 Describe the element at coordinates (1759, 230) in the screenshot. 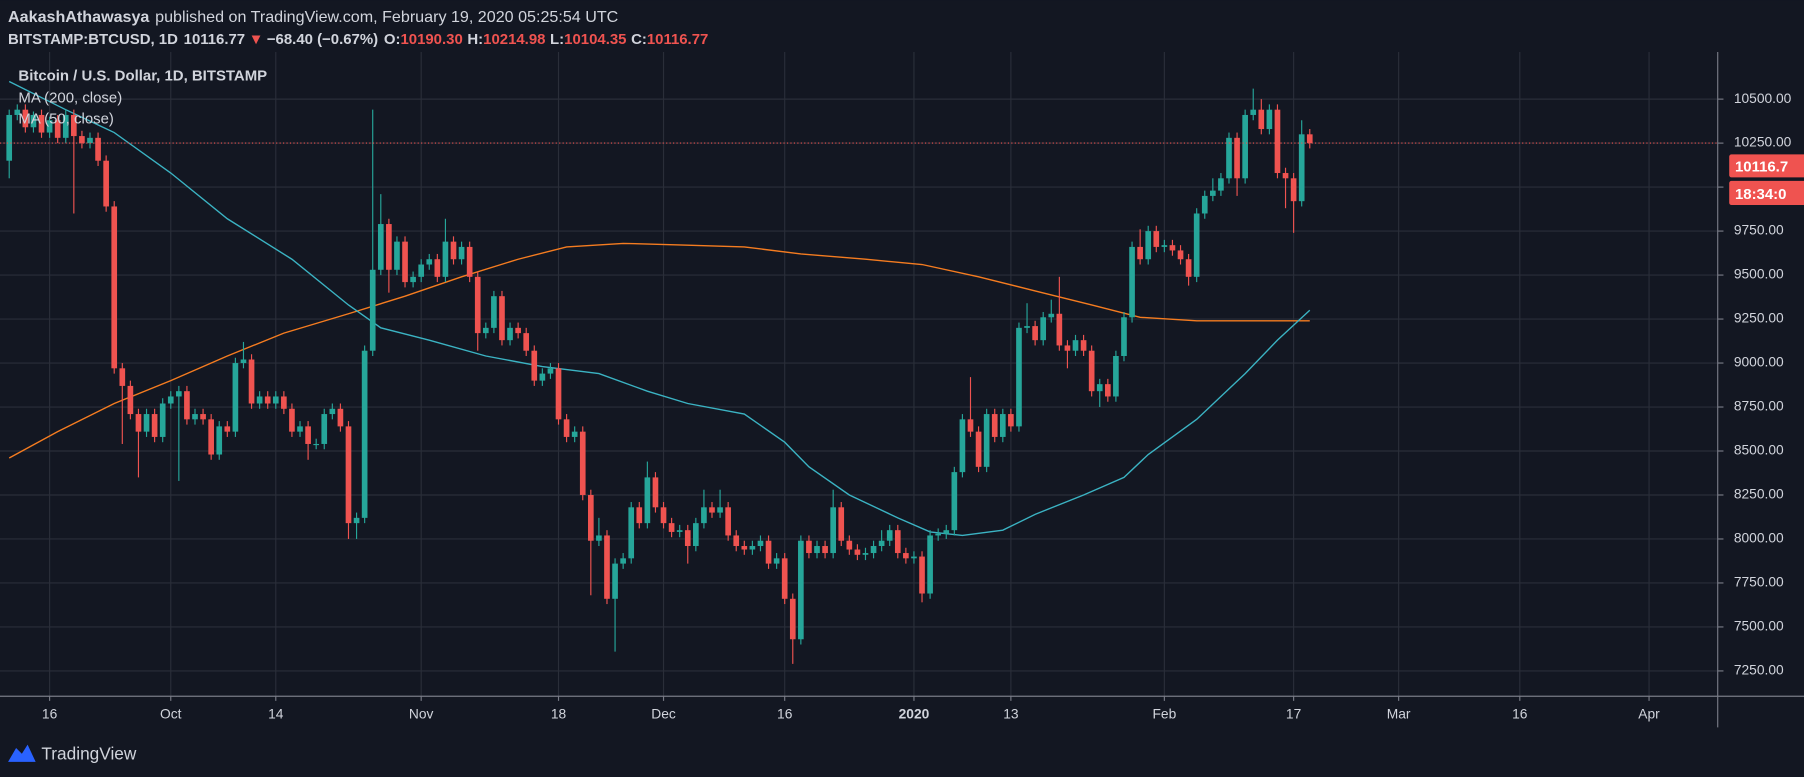

I see `y-tick-label: 9750.00` at that location.